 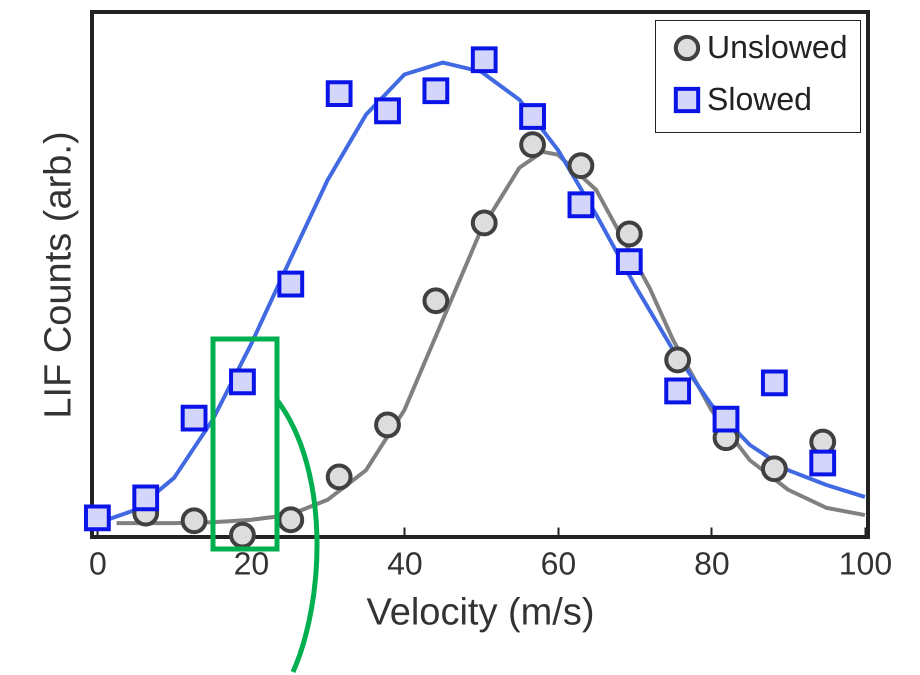 I want to click on x-tick-label: 20, so click(x=252, y=564).